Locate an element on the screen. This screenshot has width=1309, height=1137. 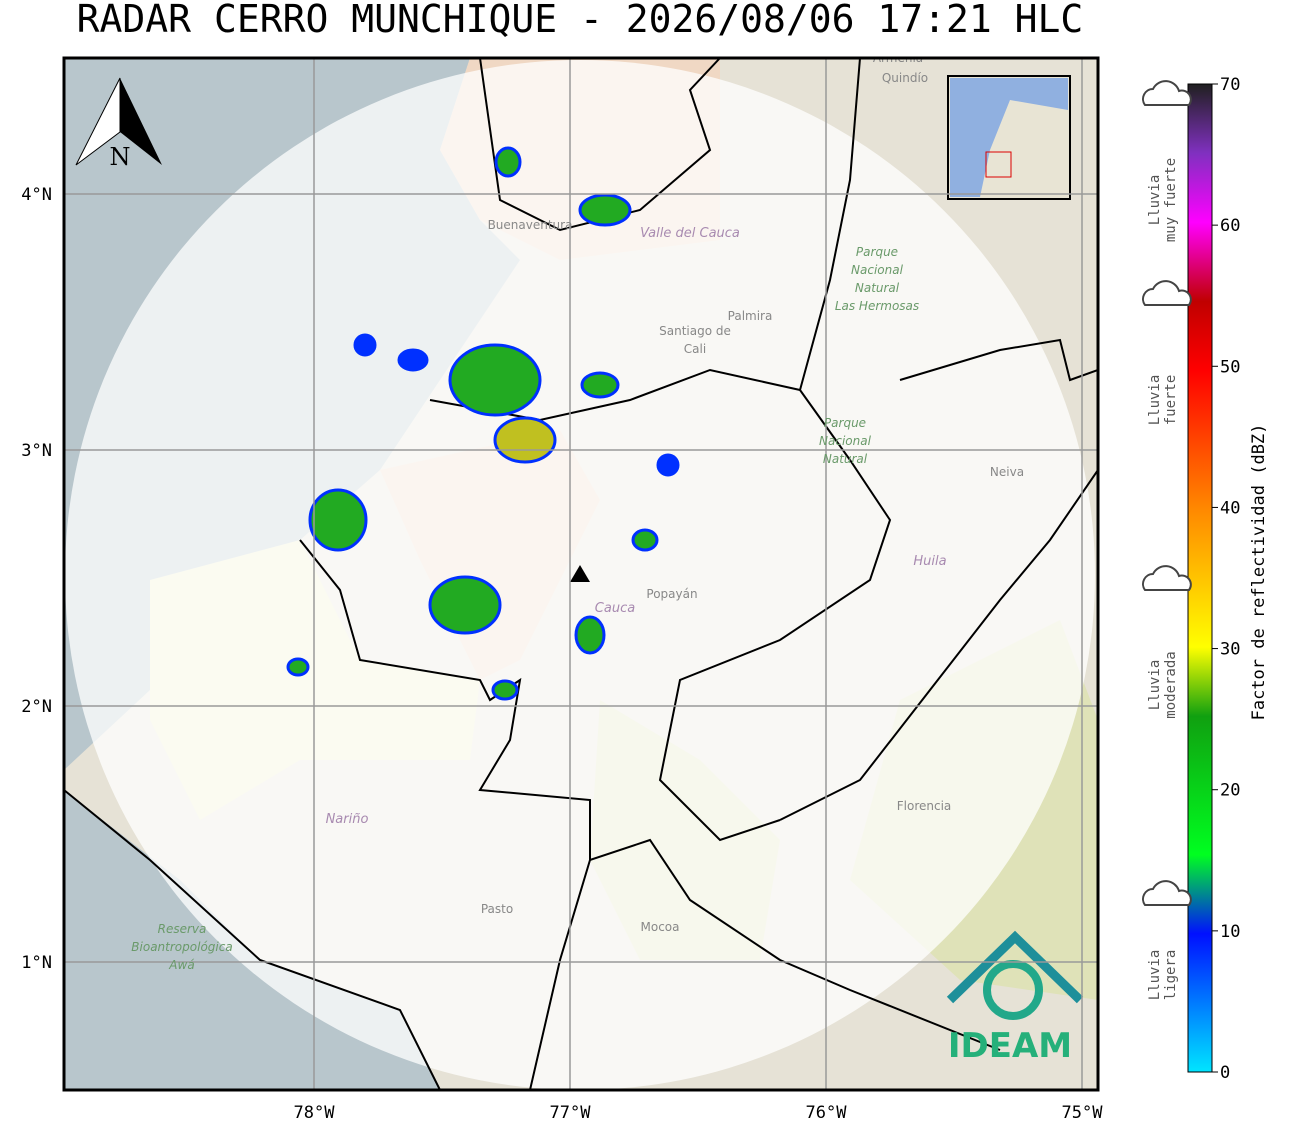
logo-text: IDEAM is located at coordinates (1010, 1046).